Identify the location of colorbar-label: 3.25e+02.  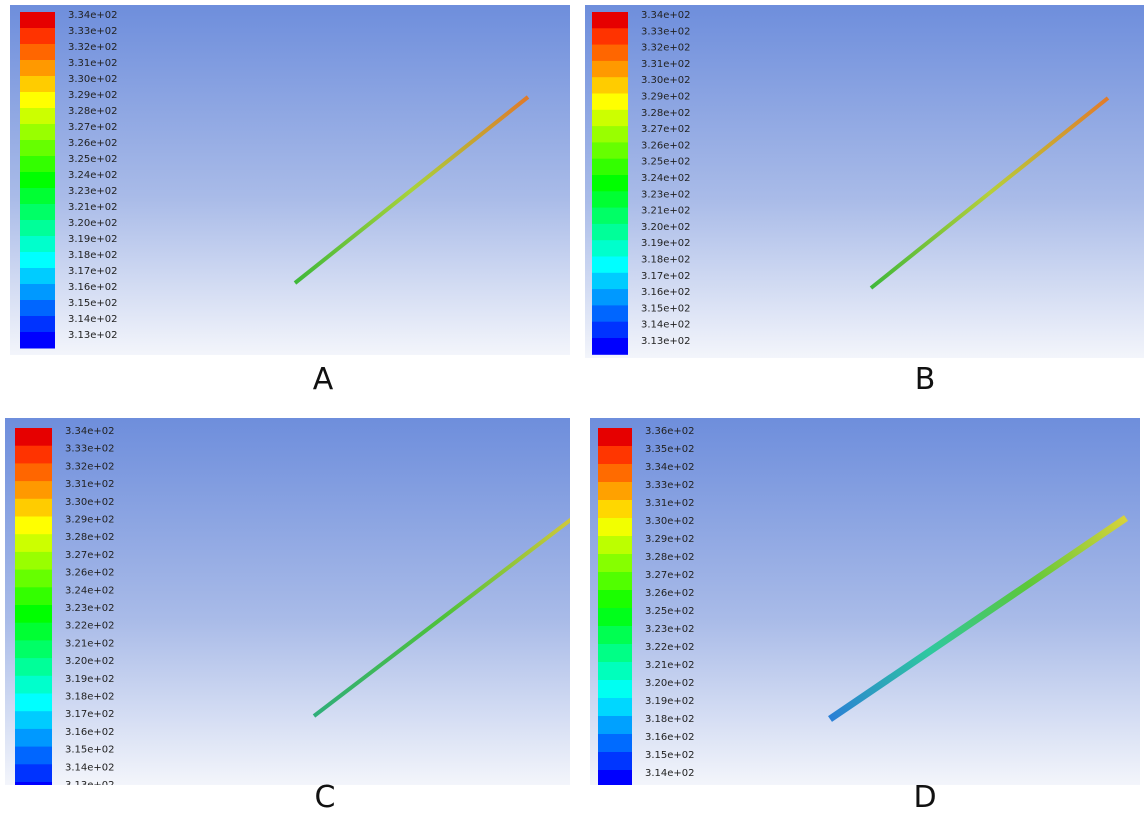
(666, 162).